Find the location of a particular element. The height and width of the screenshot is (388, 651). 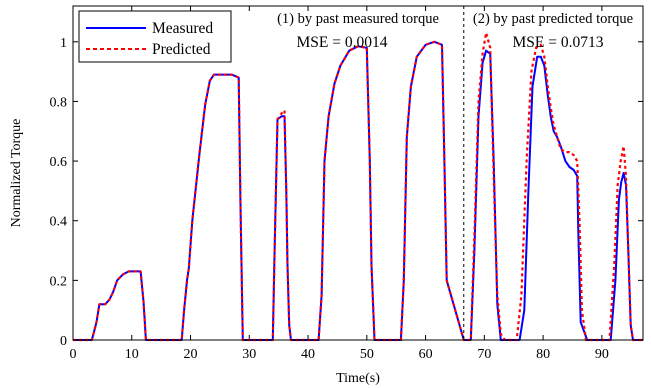

x-tick-label: 0 is located at coordinates (73, 354).